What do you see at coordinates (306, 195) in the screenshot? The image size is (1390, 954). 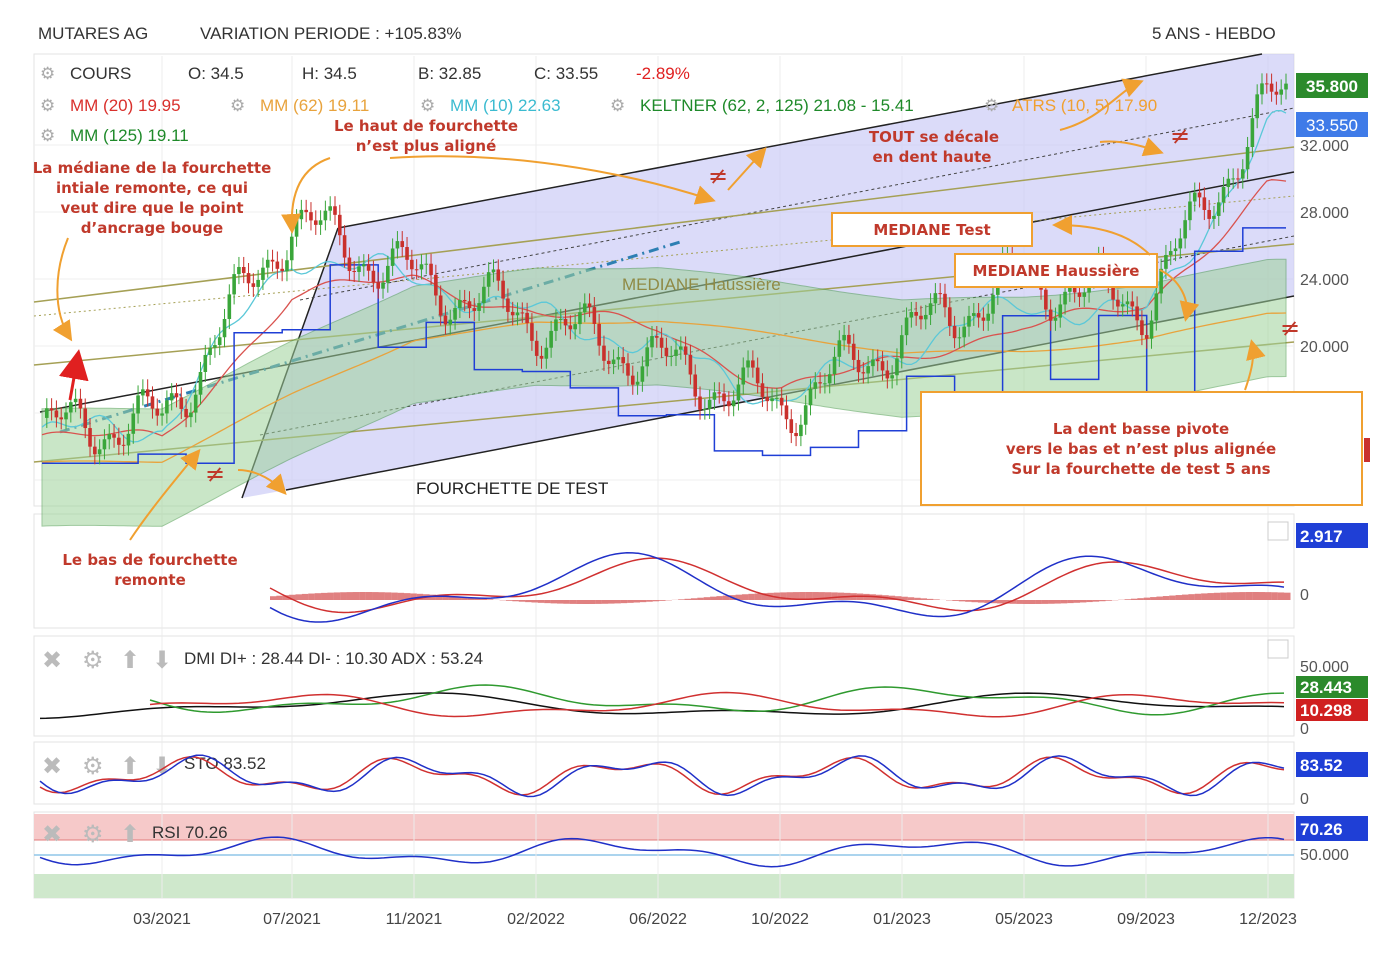 I see `arrow-haut-left` at bounding box center [306, 195].